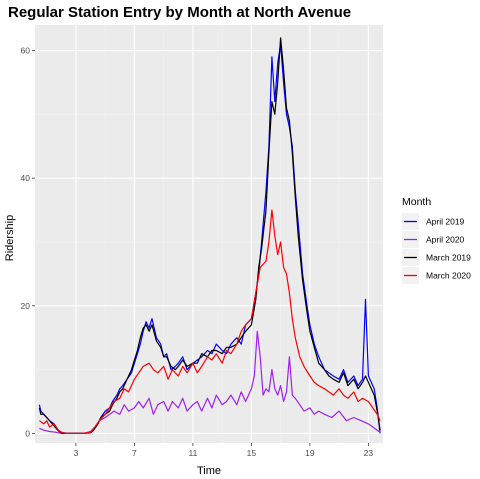 The image size is (480, 479). Describe the element at coordinates (310, 453) in the screenshot. I see `x-tick-label: 19` at that location.